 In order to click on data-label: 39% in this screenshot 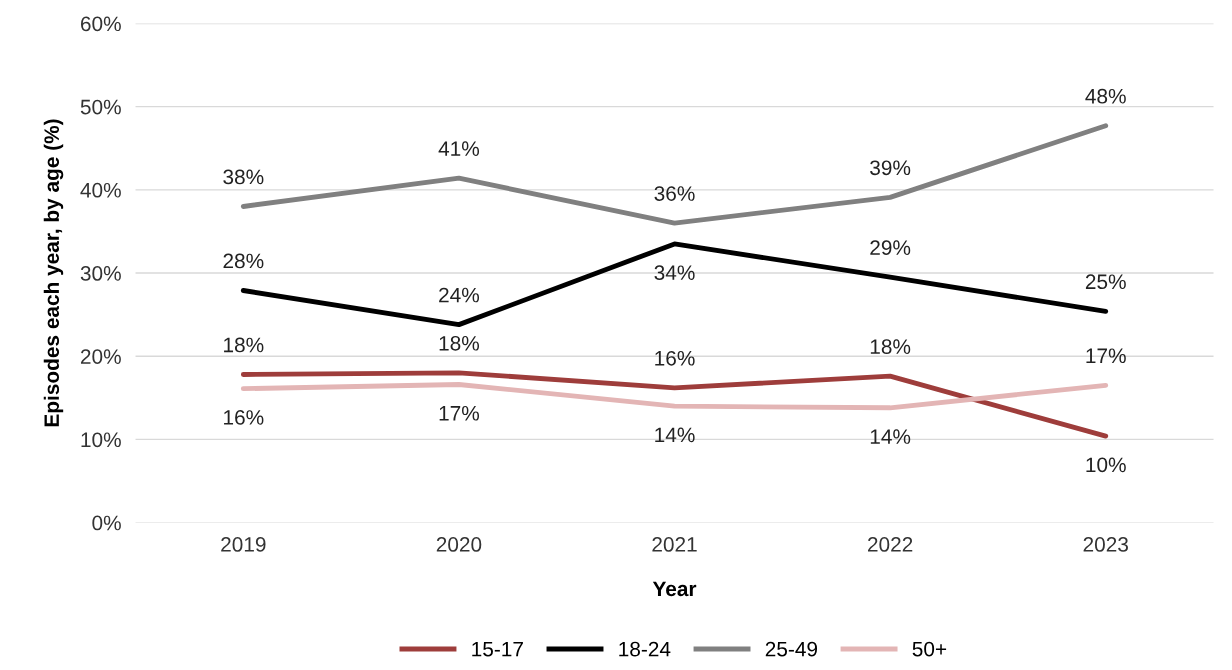, I will do `click(890, 168)`.